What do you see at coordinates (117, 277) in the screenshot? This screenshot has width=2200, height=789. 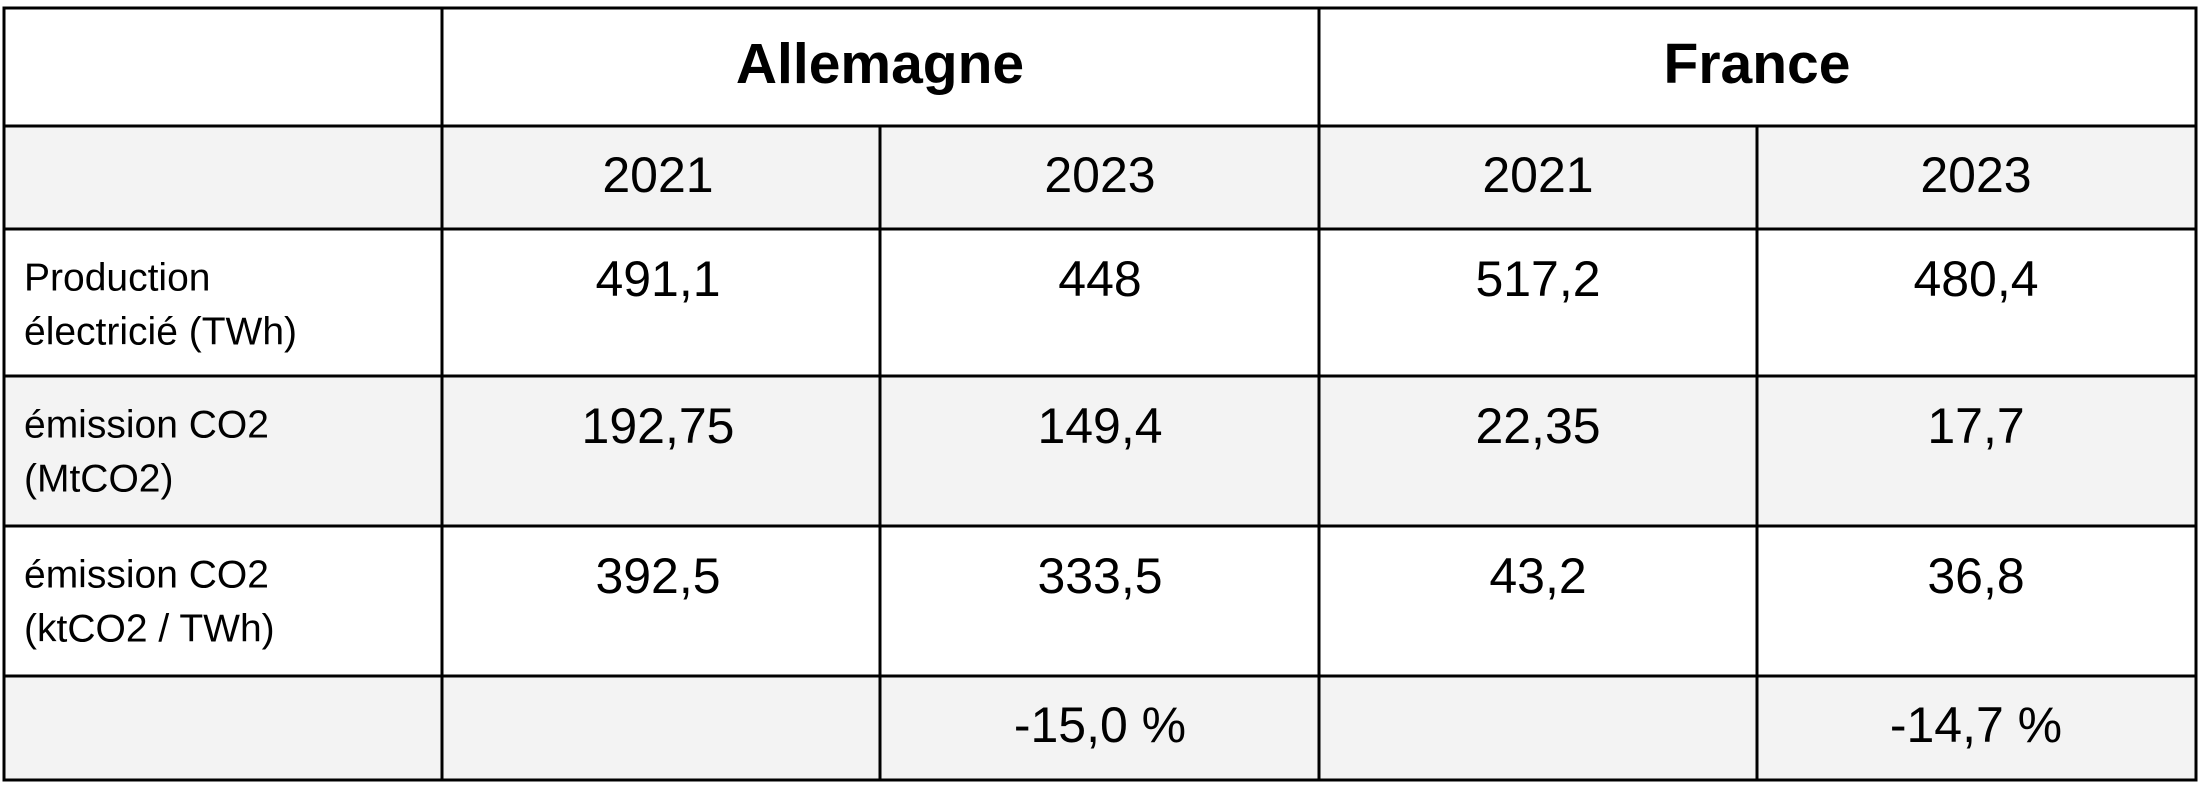 I see `row-label: Production` at bounding box center [117, 277].